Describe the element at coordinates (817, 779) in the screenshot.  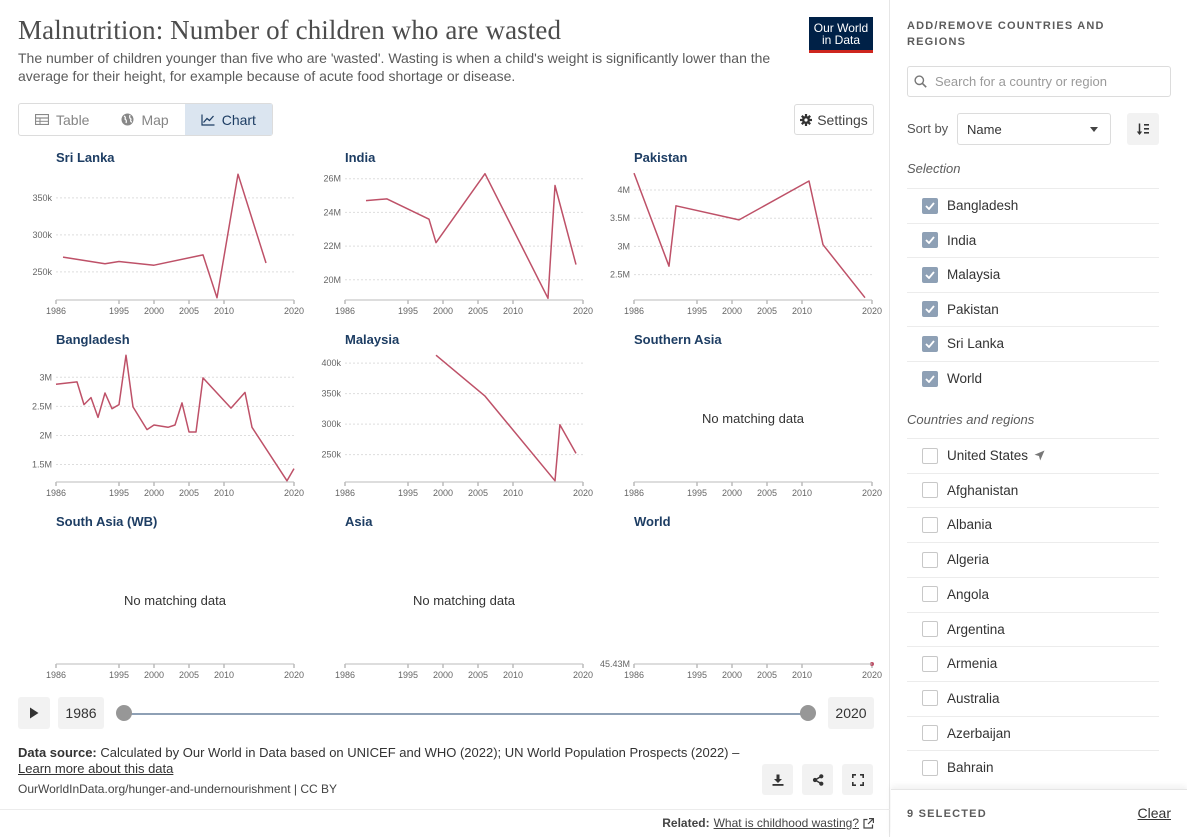
I see `share-button` at that location.